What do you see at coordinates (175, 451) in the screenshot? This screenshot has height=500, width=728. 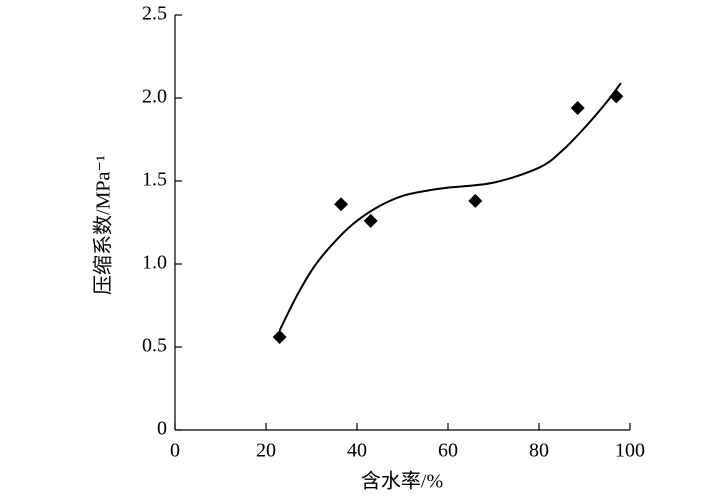 I see `x-tick-label: 0` at bounding box center [175, 451].